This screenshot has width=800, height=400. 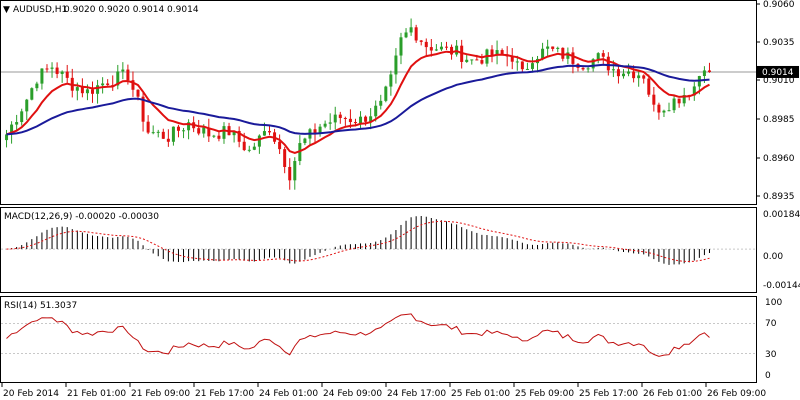 I want to click on time-axis-tick-label: 21 Feb 09:00, so click(x=160, y=394).